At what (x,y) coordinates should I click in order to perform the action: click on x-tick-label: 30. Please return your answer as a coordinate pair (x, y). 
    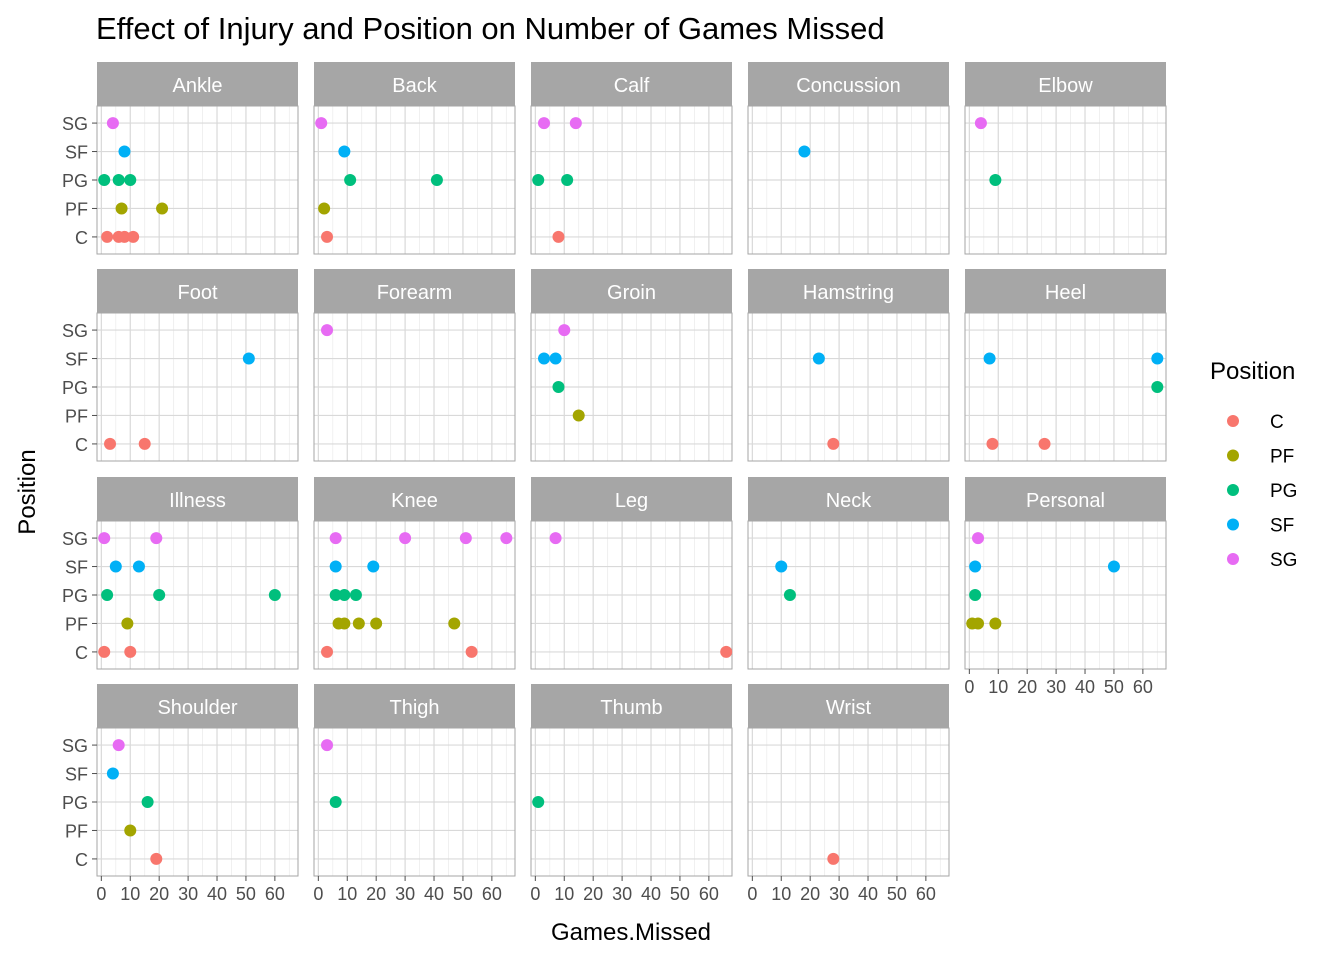
    Looking at the image, I should click on (1056, 687).